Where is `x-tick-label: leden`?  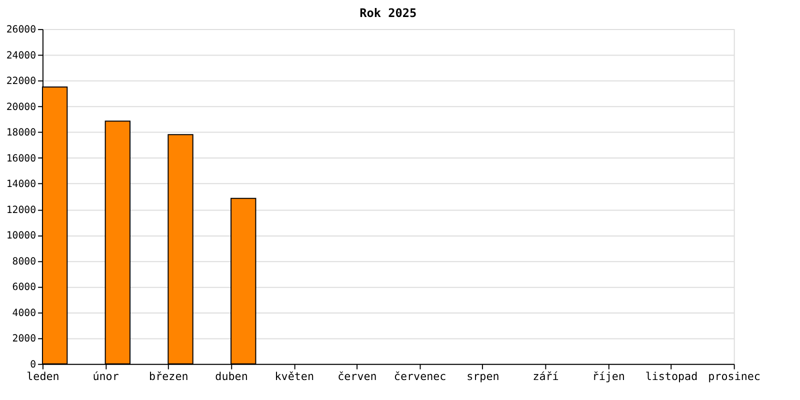 x-tick-label: leden is located at coordinates (43, 377).